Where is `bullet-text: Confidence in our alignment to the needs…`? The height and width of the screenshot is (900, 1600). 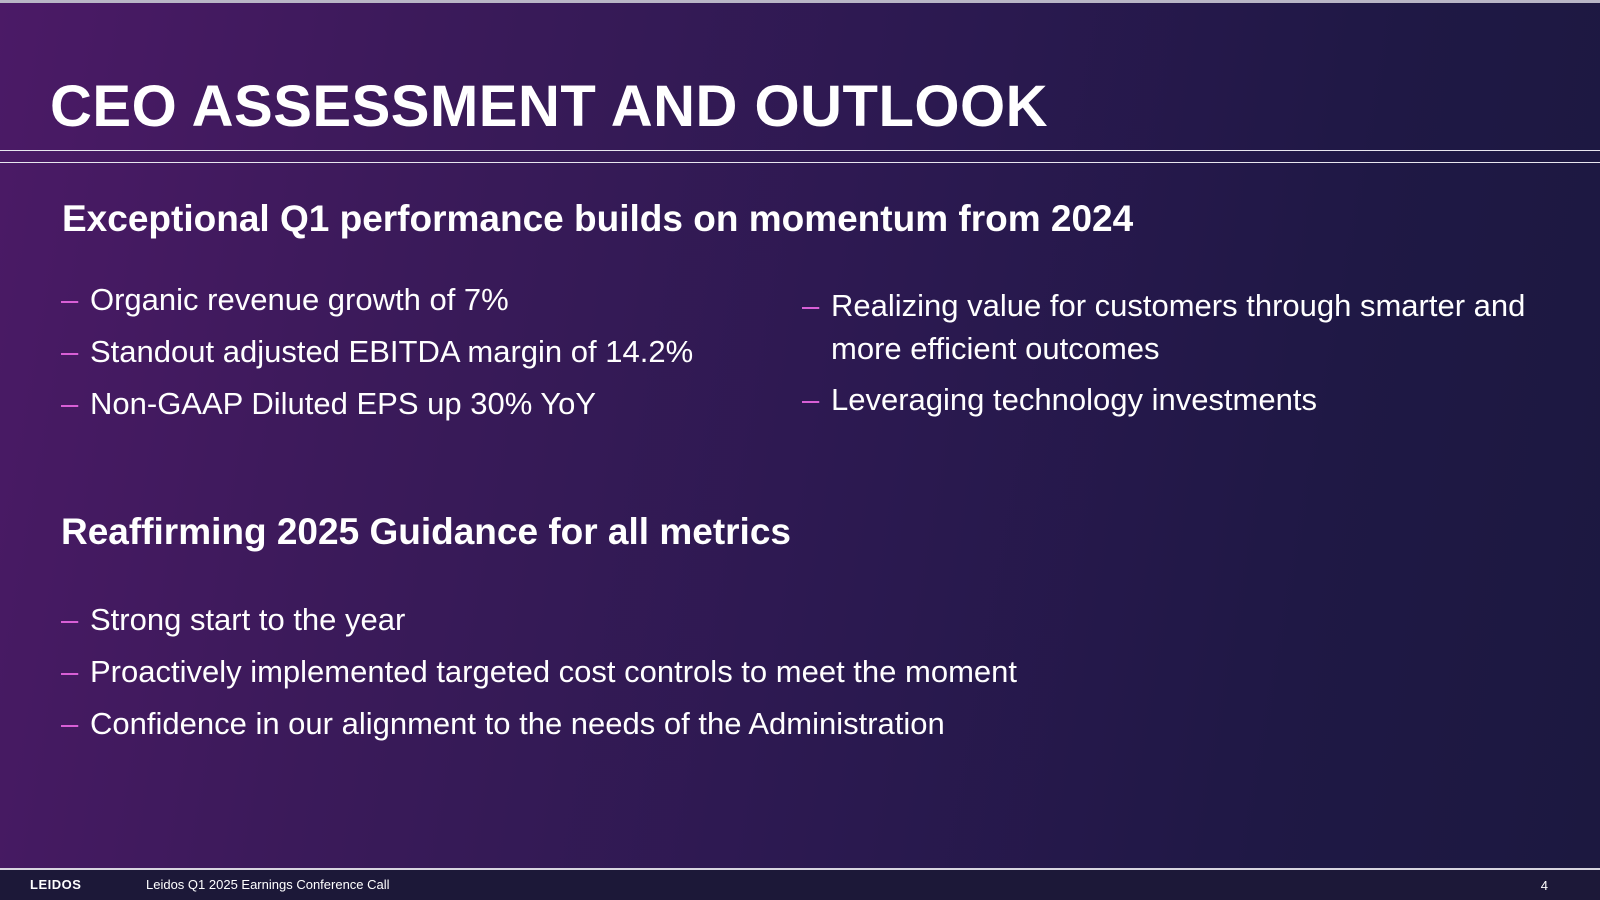
bullet-text: Confidence in our alignment to the needs… is located at coordinates (517, 723).